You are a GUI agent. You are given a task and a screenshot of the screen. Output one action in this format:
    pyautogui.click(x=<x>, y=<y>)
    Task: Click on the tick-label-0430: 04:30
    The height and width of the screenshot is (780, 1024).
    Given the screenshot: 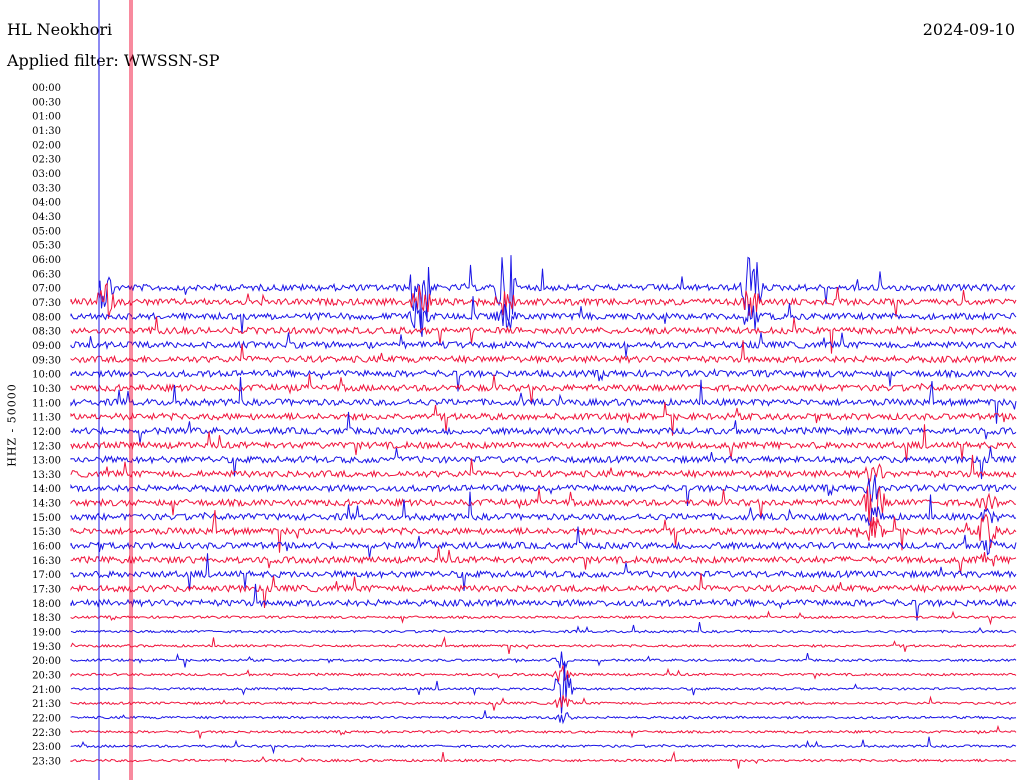 What is the action you would take?
    pyautogui.click(x=46, y=217)
    